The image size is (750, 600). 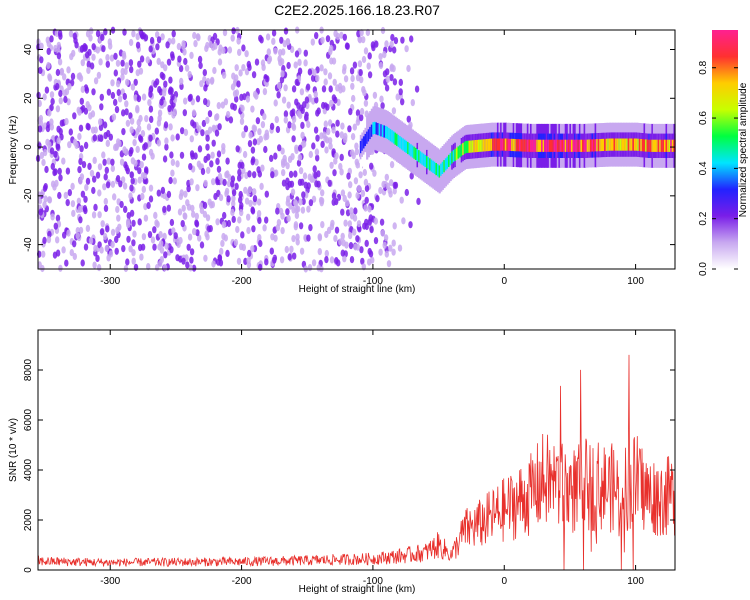 What do you see at coordinates (242, 281) in the screenshot?
I see `x-tick-label: -200` at bounding box center [242, 281].